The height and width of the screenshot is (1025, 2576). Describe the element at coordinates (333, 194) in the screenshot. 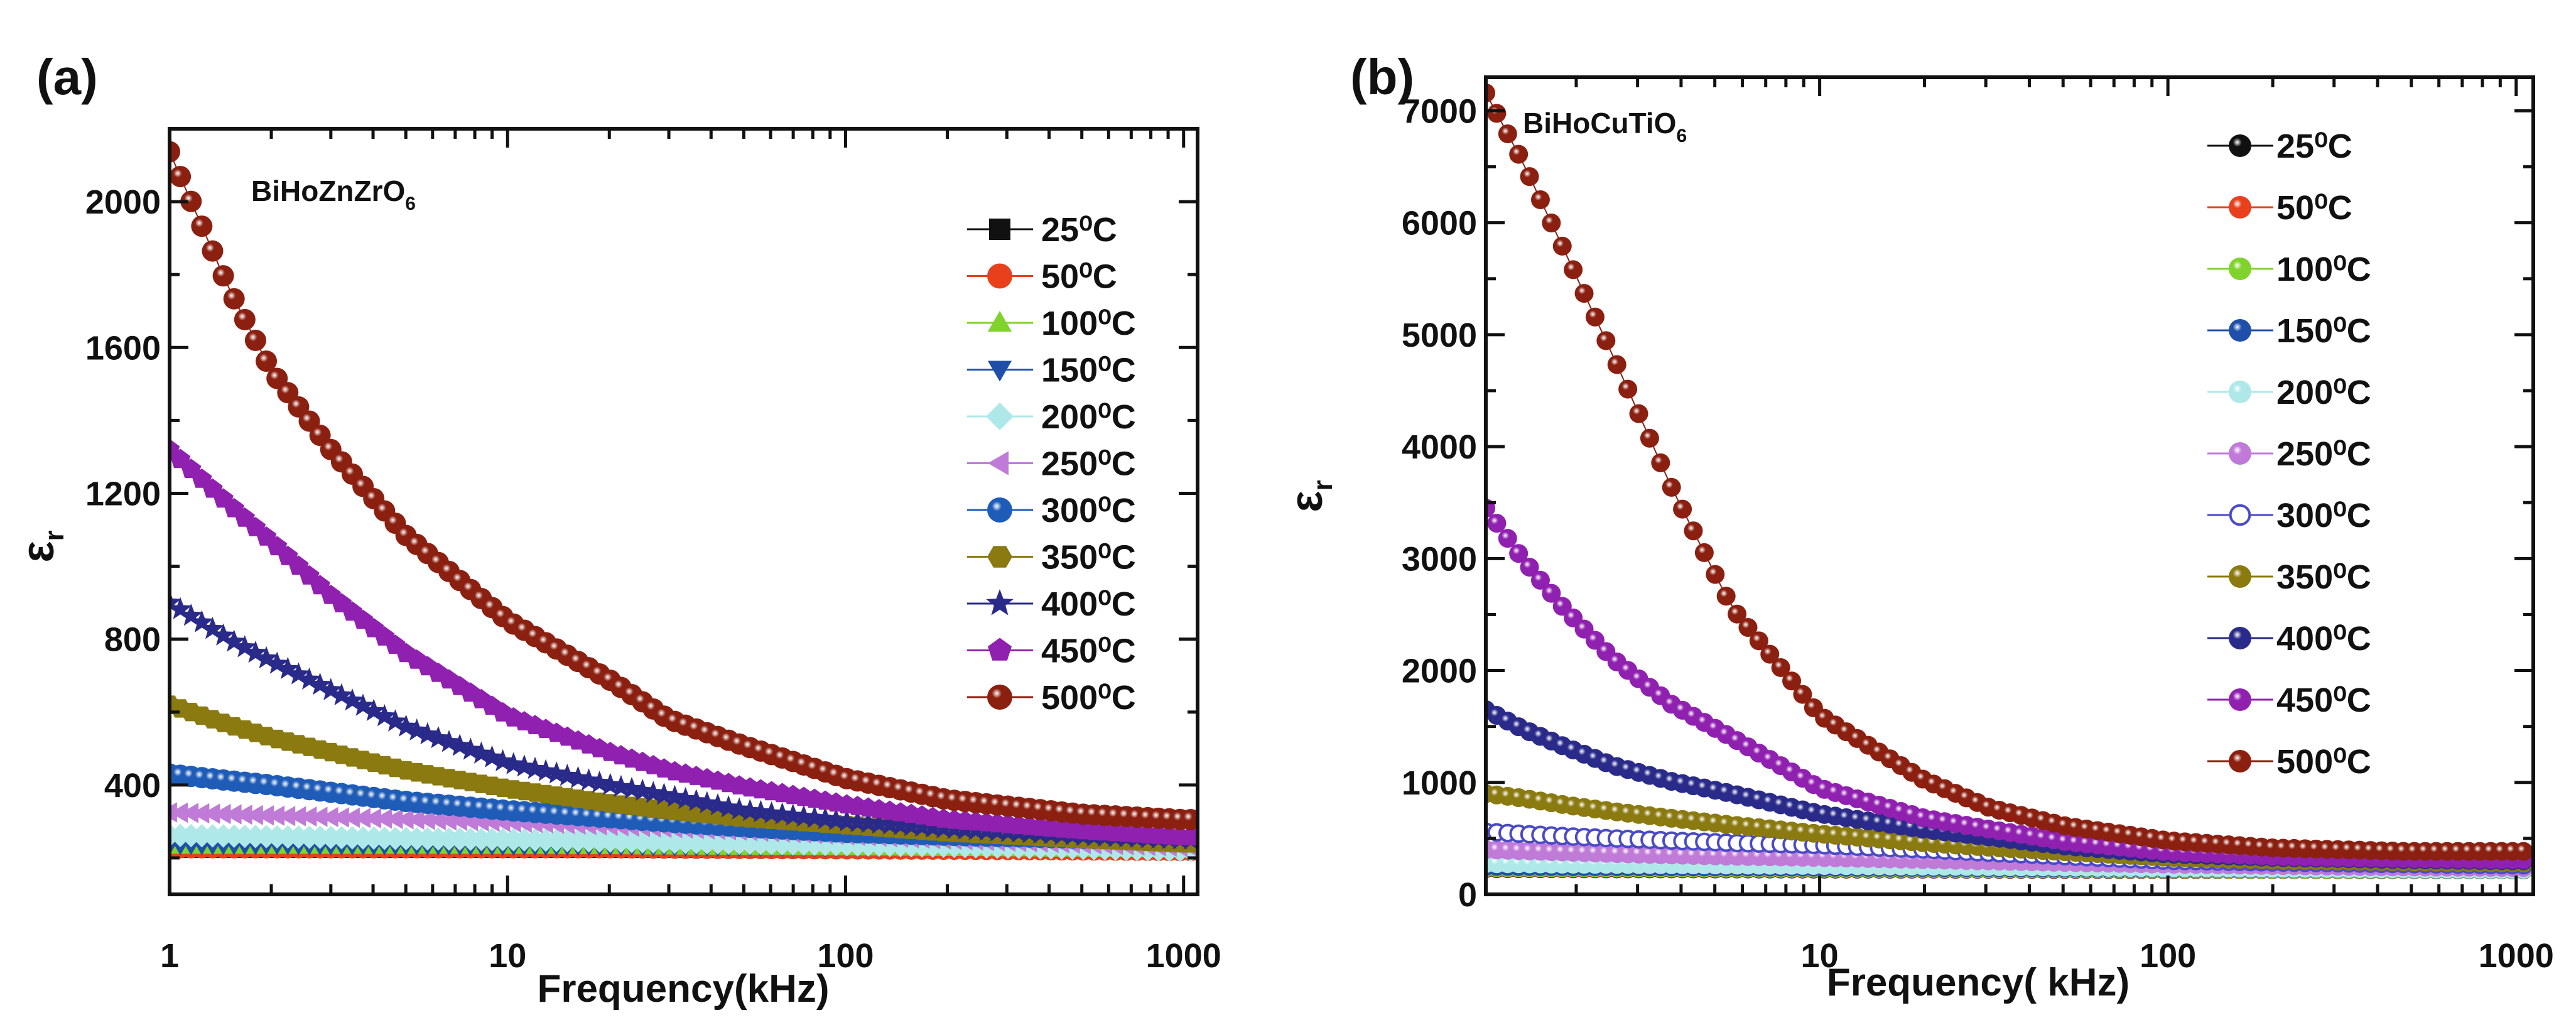

I see `compound-label: BiHoZnZrO6` at that location.